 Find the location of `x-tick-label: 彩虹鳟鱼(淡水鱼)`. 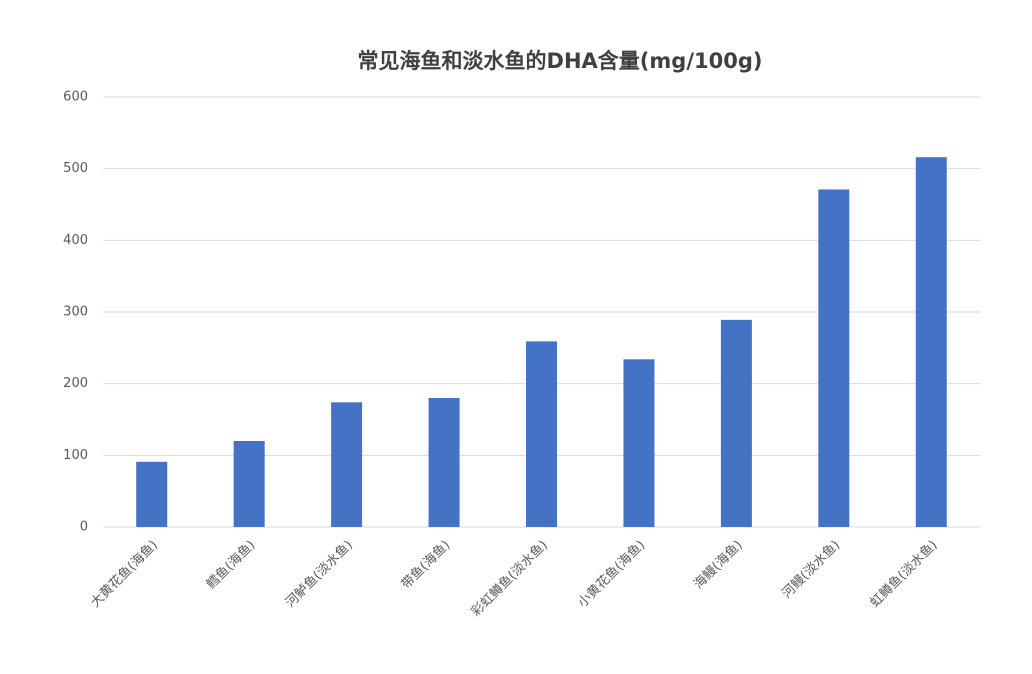

x-tick-label: 彩虹鳟鱼(淡水鱼) is located at coordinates (509, 578).